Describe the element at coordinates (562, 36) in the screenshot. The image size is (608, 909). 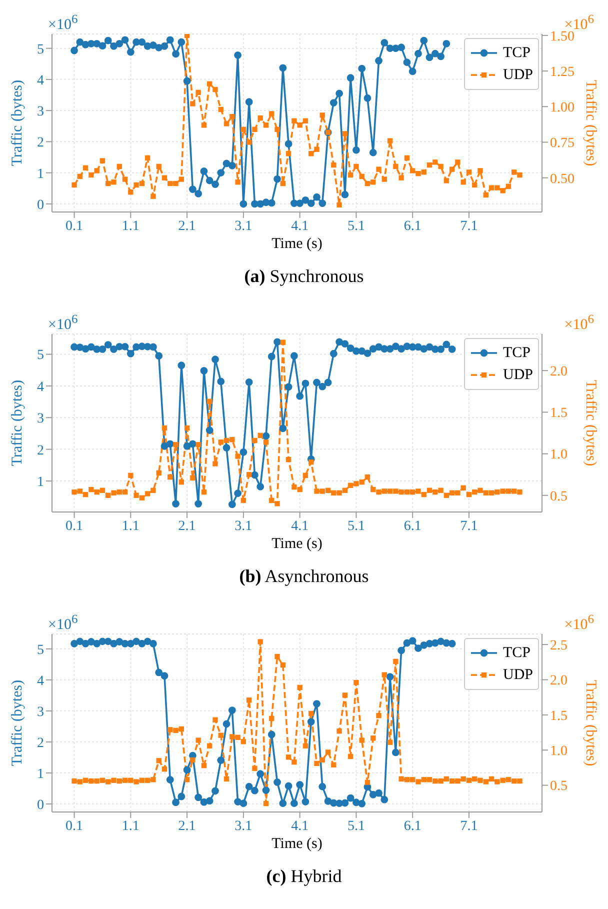
I see `y2-tick-label: 1.50` at that location.